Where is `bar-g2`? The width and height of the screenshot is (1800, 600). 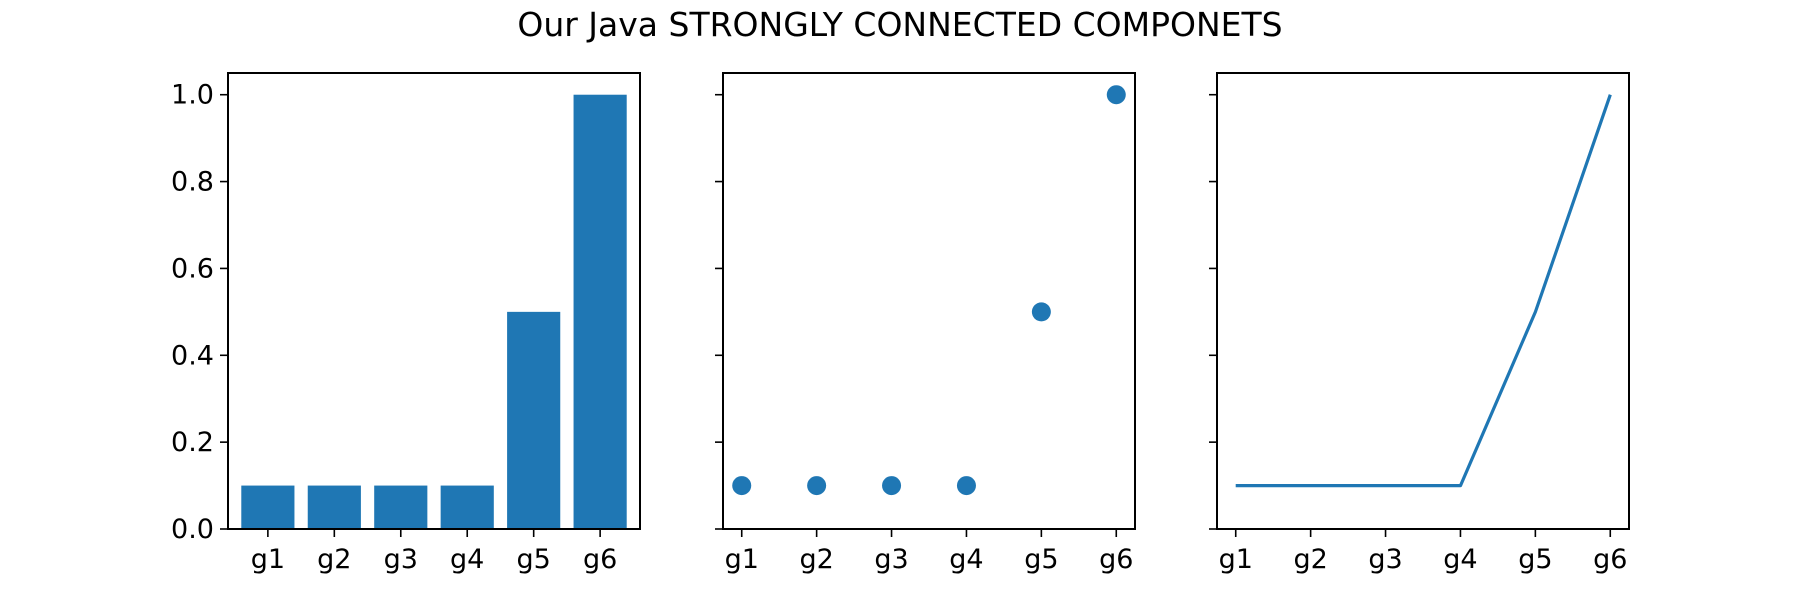
bar-g2 is located at coordinates (334, 507).